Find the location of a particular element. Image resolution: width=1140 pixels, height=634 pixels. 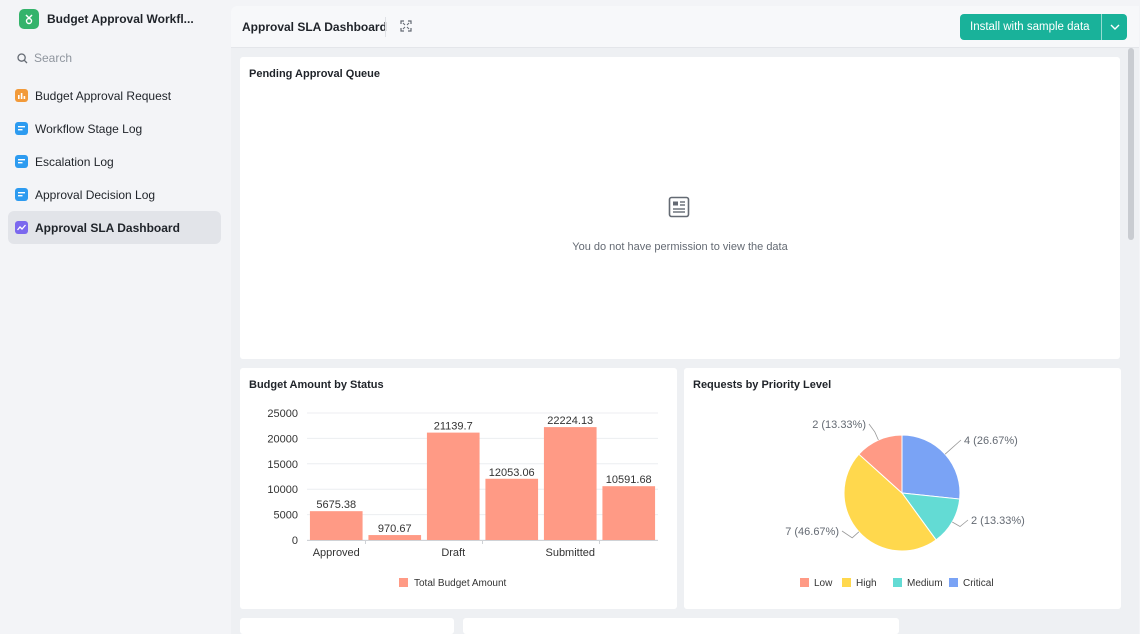

install-button-label: Install with sample data is located at coordinates (1030, 27).